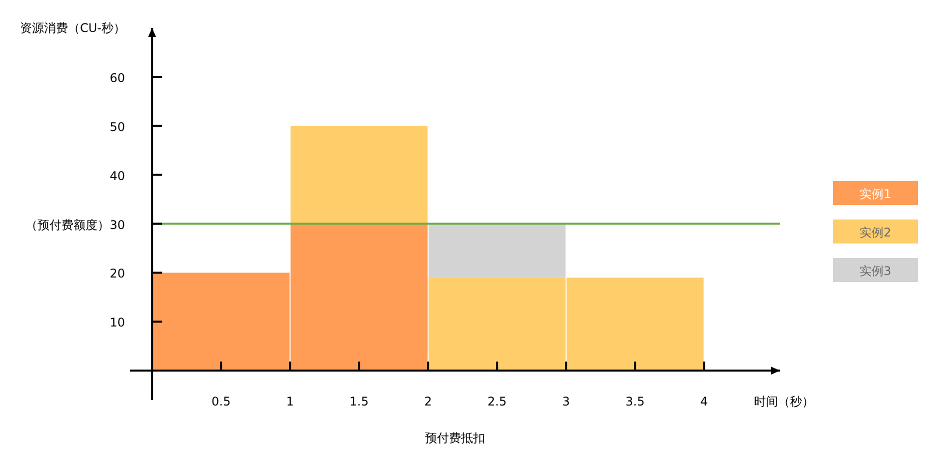  Describe the element at coordinates (497, 401) in the screenshot. I see `x-tick-label: 2.5` at that location.